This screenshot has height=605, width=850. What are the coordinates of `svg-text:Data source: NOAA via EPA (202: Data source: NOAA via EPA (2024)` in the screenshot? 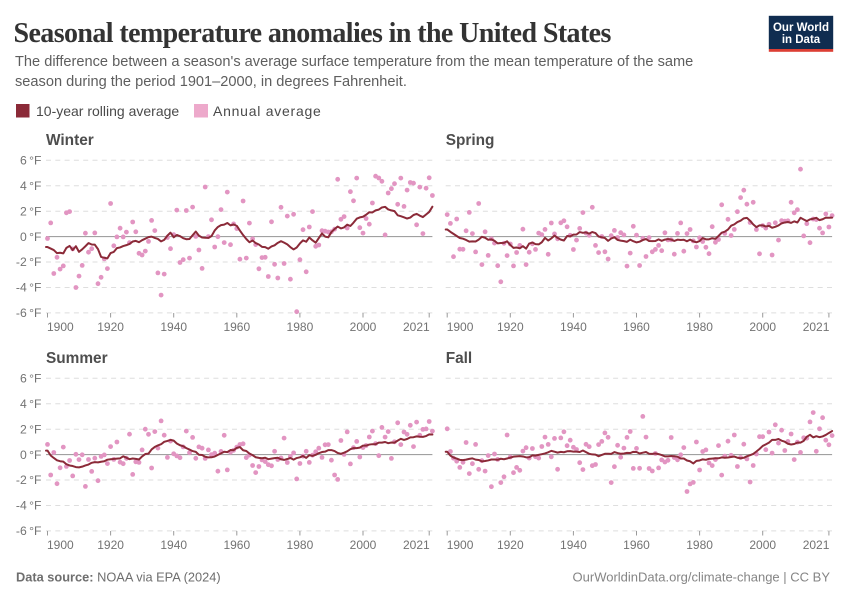 It's located at (118, 577).